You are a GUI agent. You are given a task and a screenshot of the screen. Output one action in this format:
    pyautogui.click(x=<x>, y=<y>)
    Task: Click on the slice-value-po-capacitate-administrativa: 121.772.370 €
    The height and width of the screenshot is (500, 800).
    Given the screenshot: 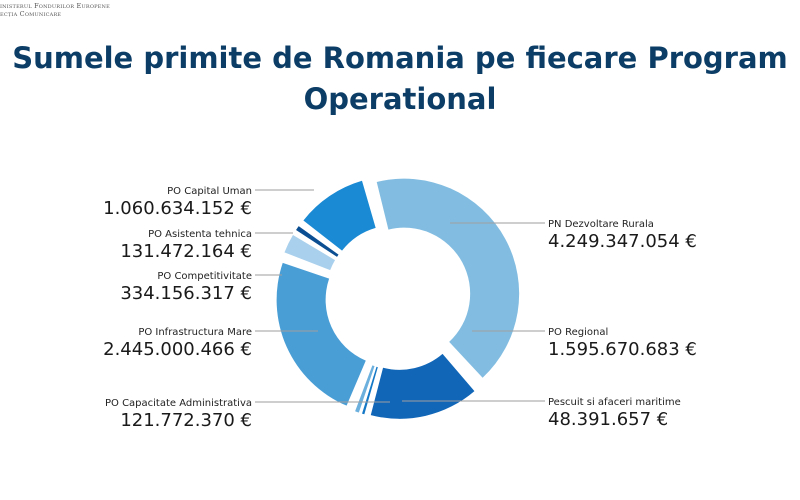 What is the action you would take?
    pyautogui.click(x=186, y=420)
    